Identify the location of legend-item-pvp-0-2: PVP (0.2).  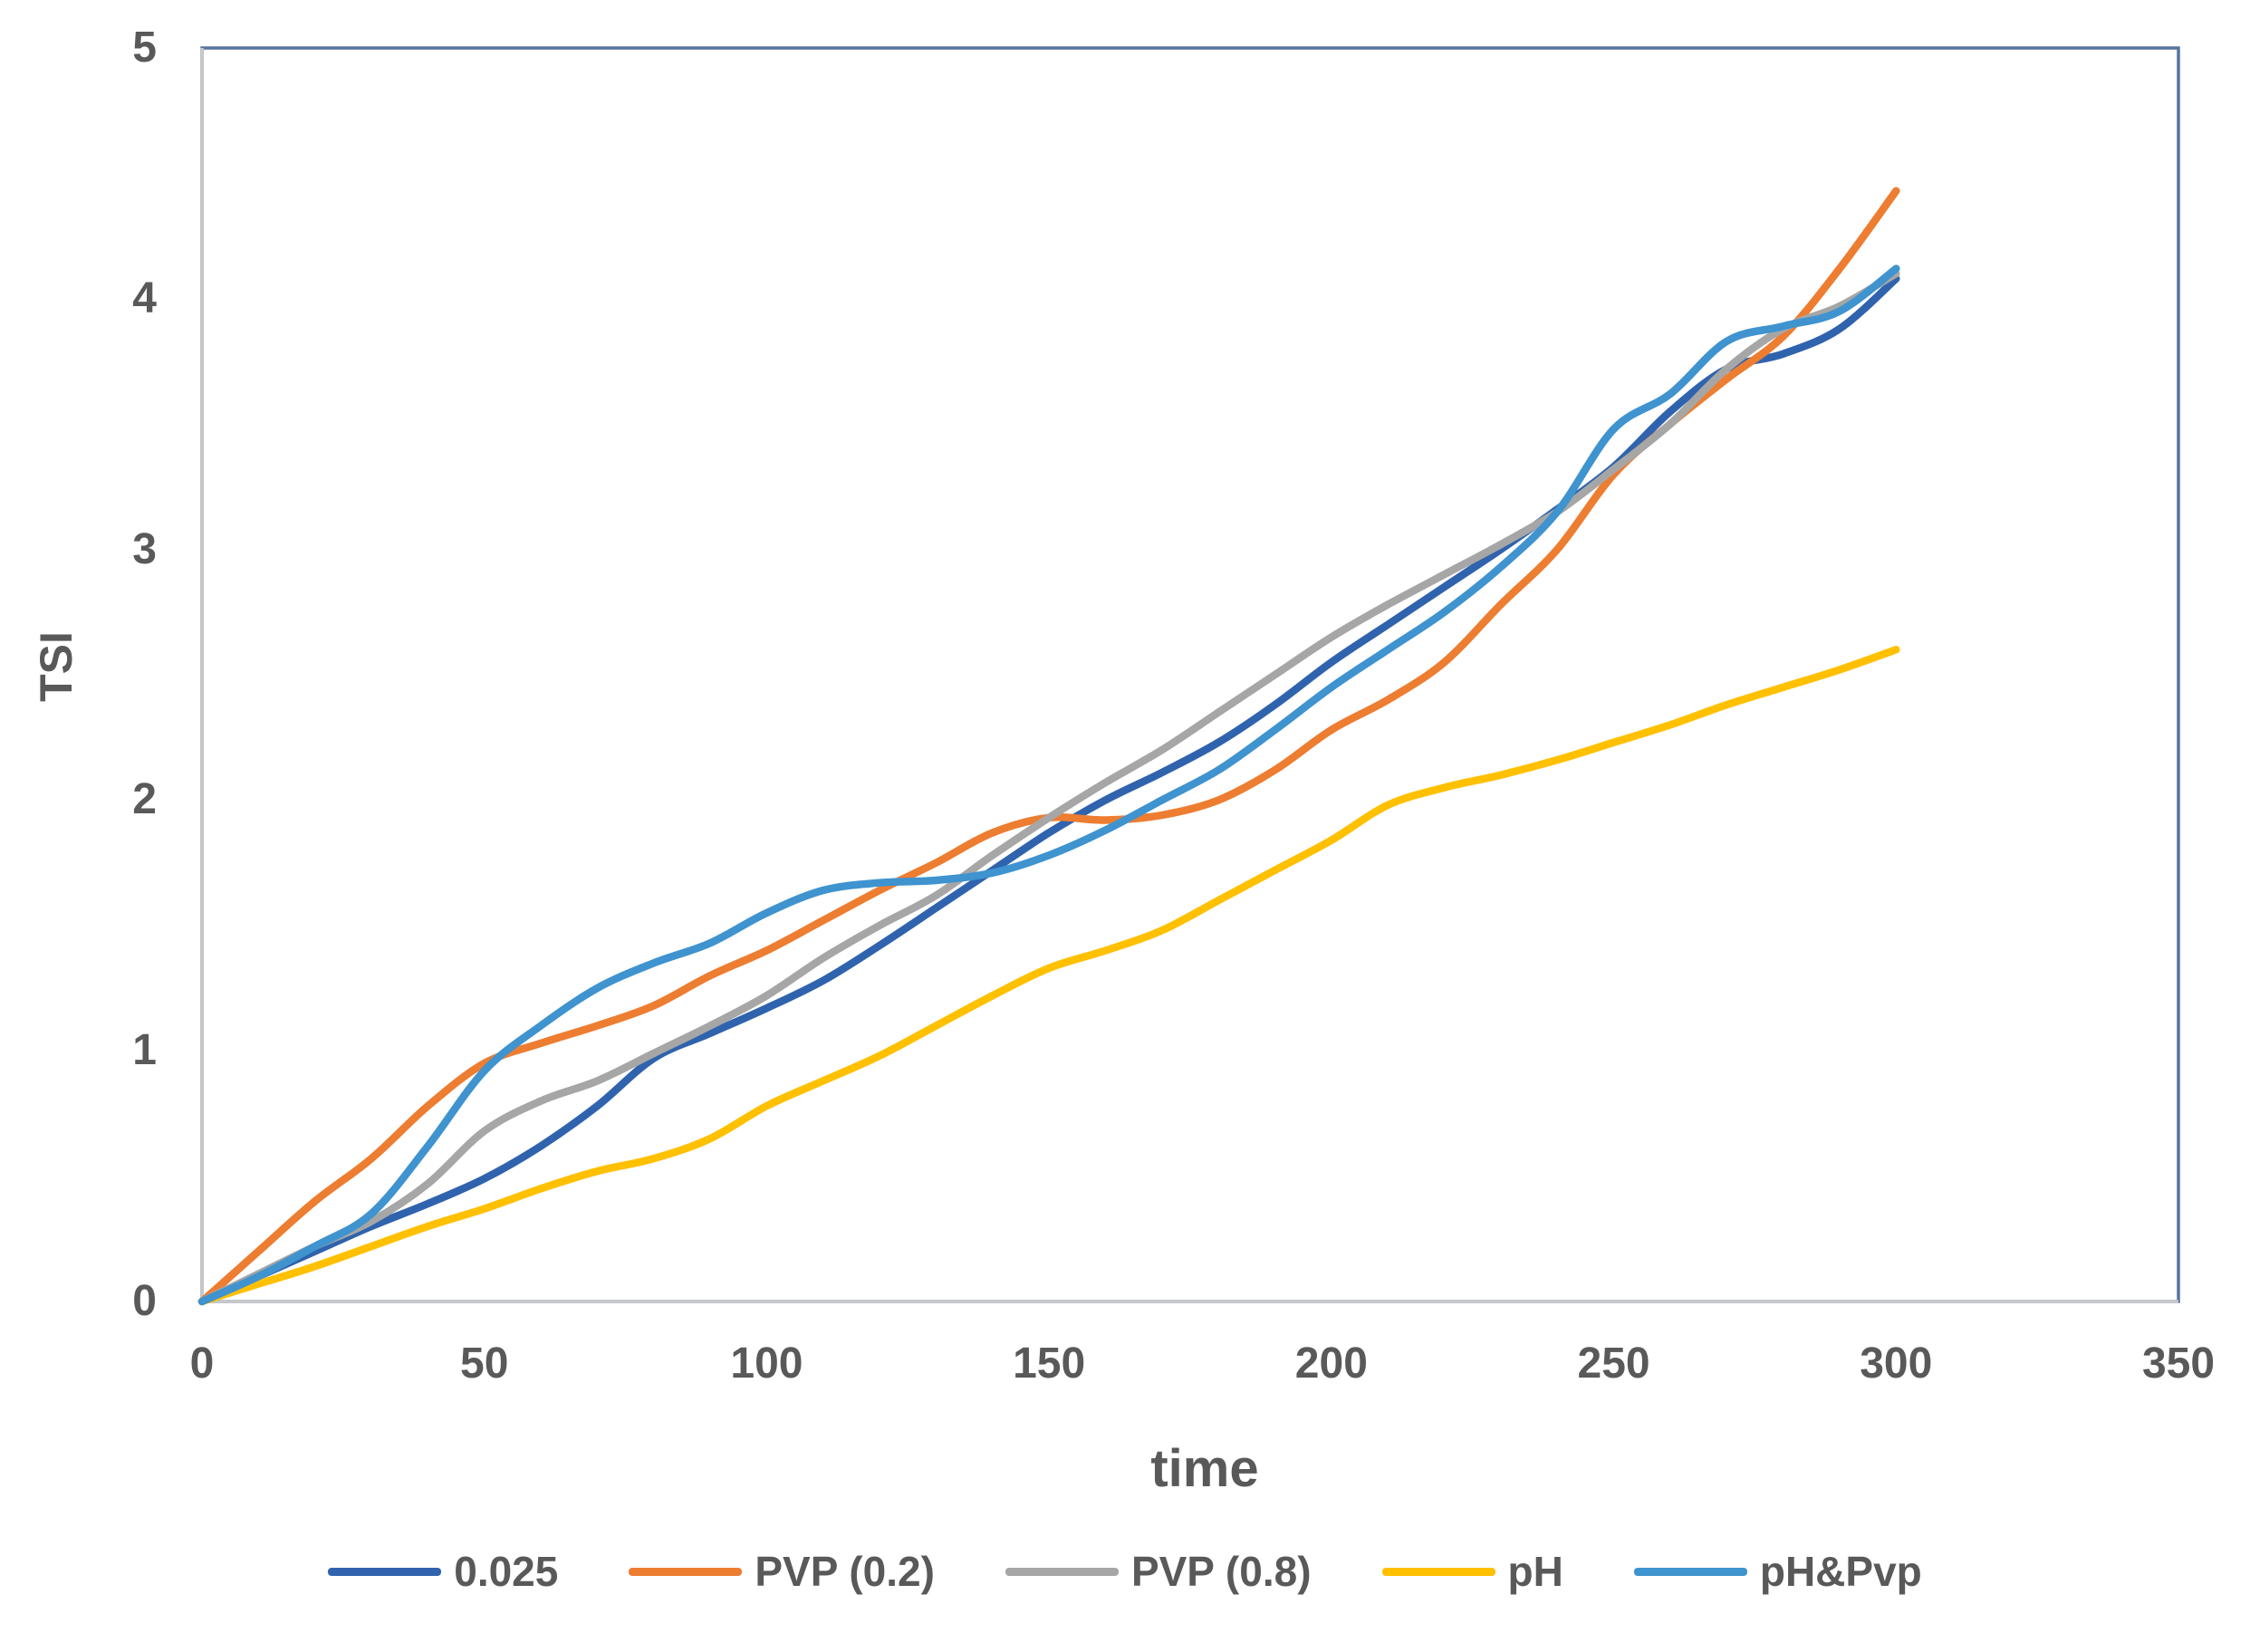
(782, 1571).